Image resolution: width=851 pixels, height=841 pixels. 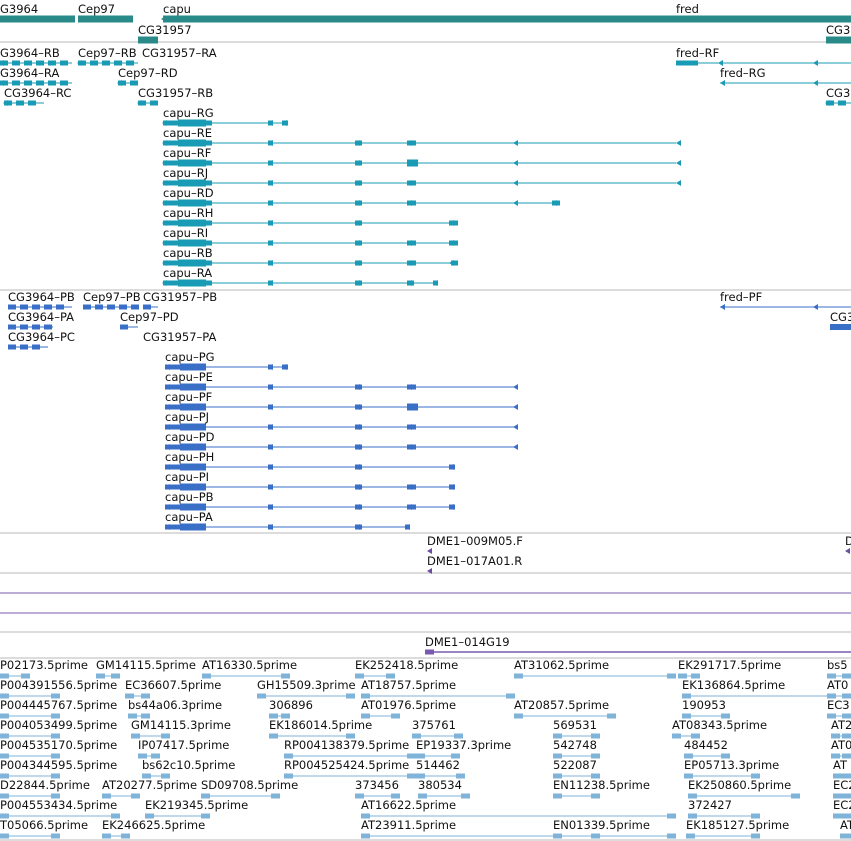 I want to click on est-feature: bs62c10.5prime, so click(x=188, y=768).